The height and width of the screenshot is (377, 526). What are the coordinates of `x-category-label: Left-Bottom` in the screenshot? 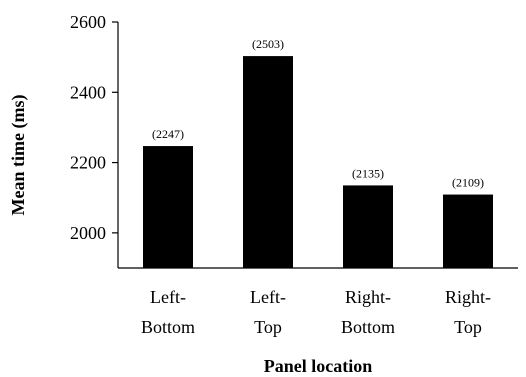 It's located at (168, 312).